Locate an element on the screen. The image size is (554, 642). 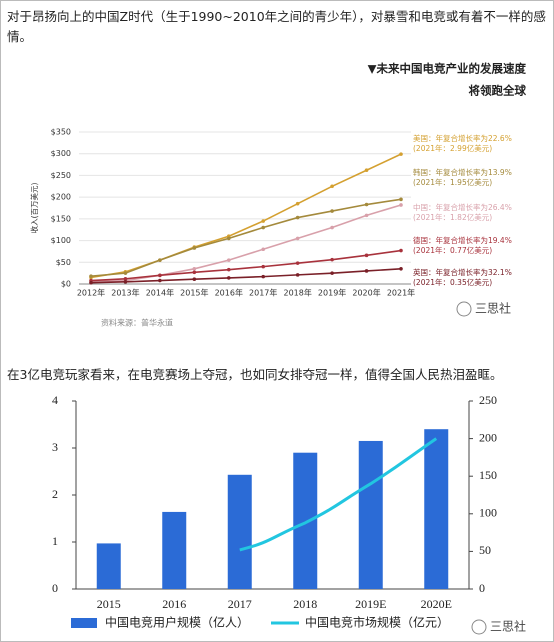
y-tick-label: $200 is located at coordinates (61, 197).